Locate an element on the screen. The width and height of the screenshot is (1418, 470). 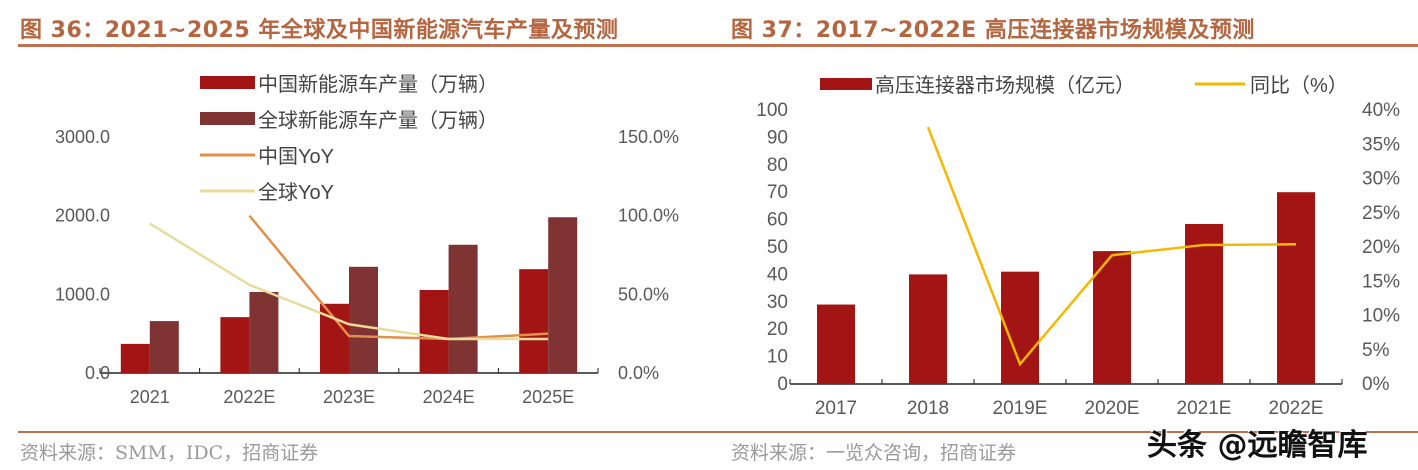
y2-tick-label: 40% is located at coordinates (1381, 110).